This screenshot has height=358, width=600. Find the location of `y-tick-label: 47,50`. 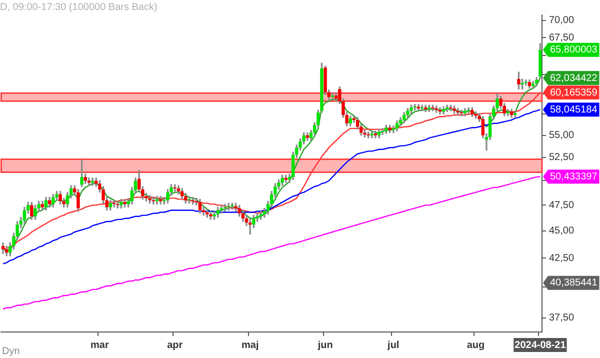

y-tick-label: 47,50 is located at coordinates (561, 205).